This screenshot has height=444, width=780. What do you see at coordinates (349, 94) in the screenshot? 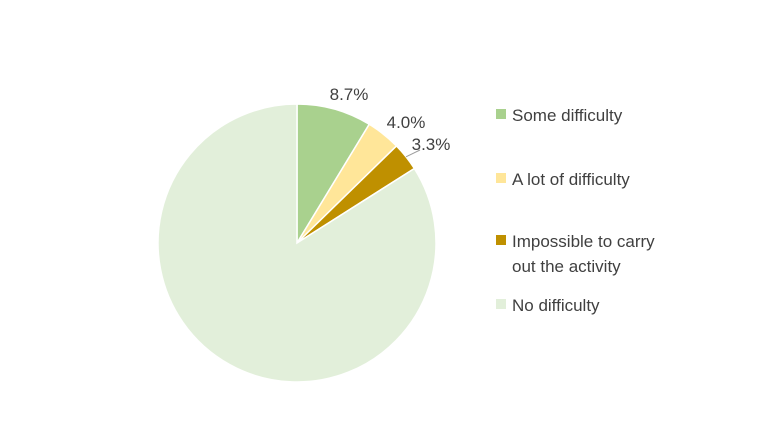
I see `data-label-some-difficulty: 8.7%` at bounding box center [349, 94].